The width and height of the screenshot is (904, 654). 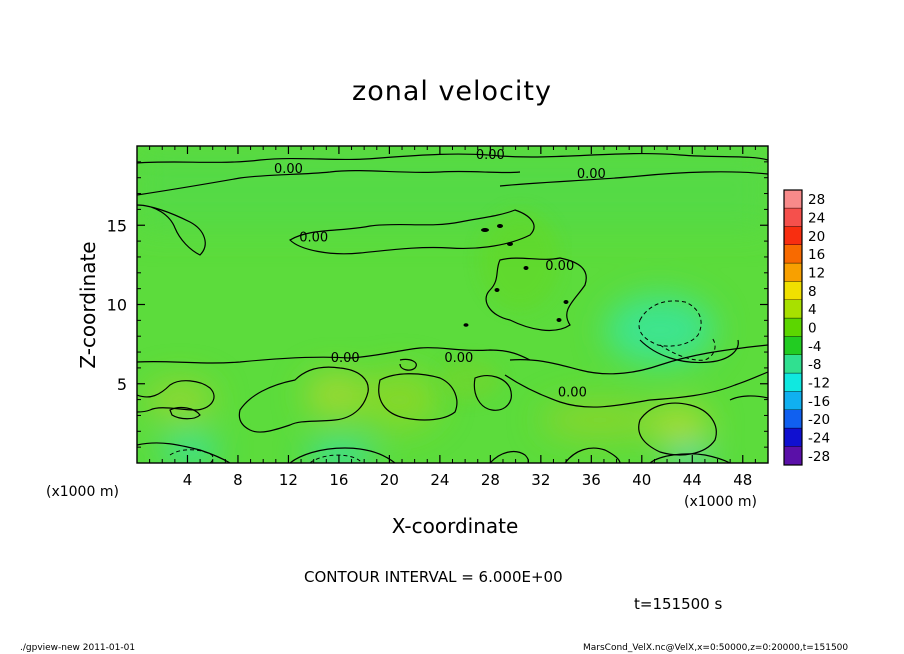 What do you see at coordinates (692, 480) in the screenshot?
I see `x-tick-label: 44` at bounding box center [692, 480].